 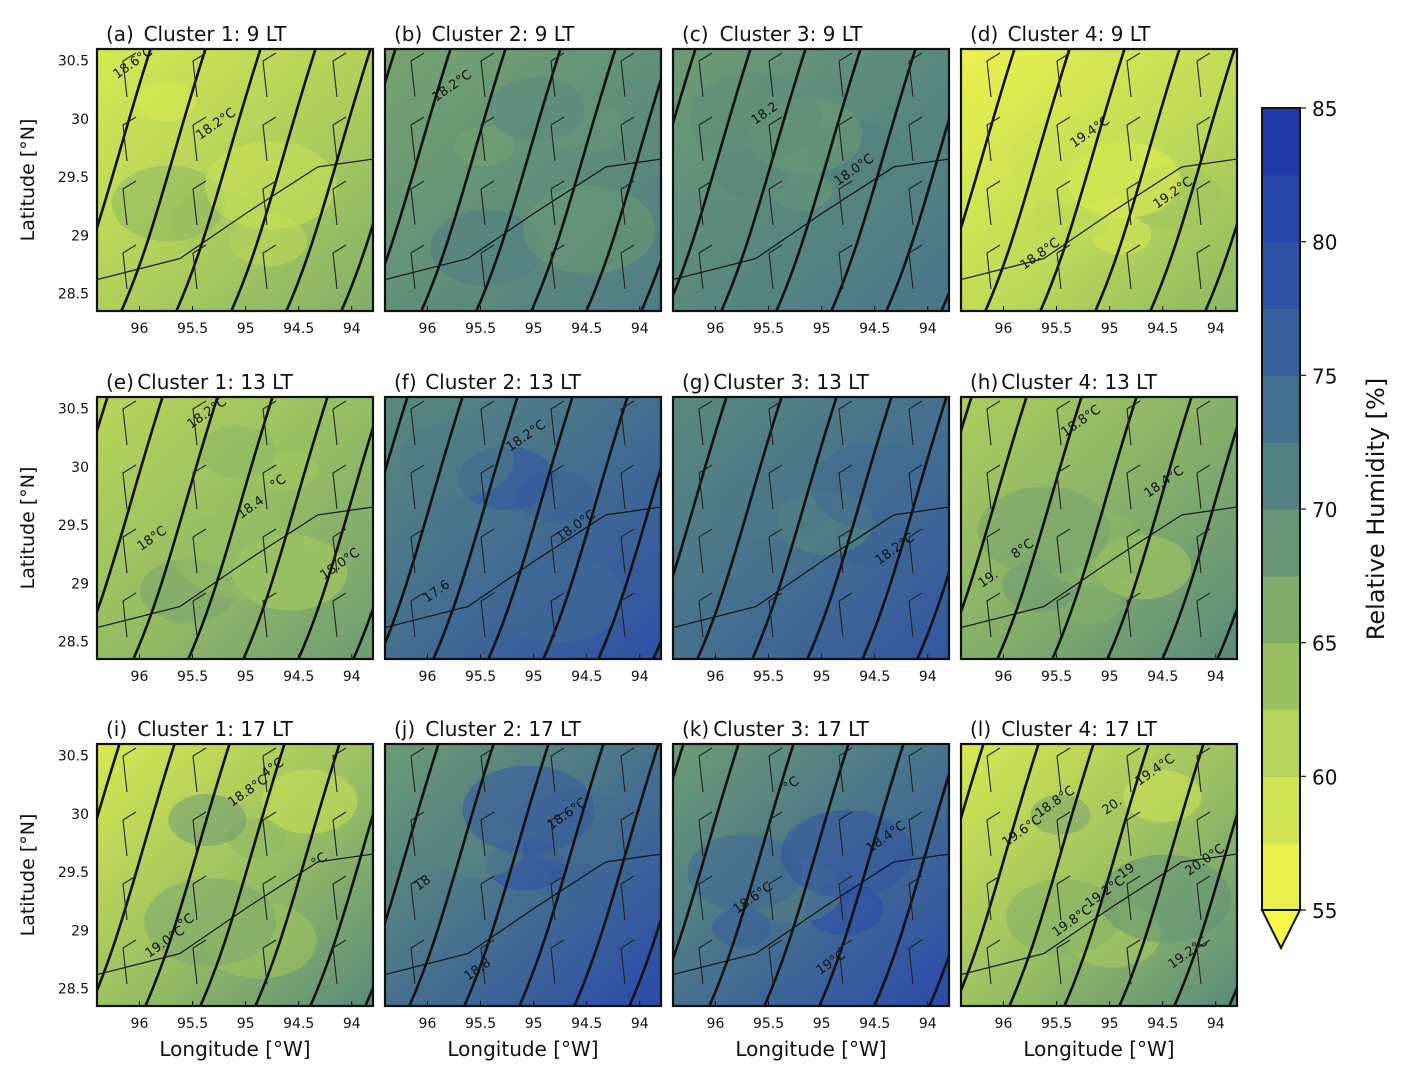 What do you see at coordinates (1281, 930) in the screenshot?
I see `colorbar-extend-min` at bounding box center [1281, 930].